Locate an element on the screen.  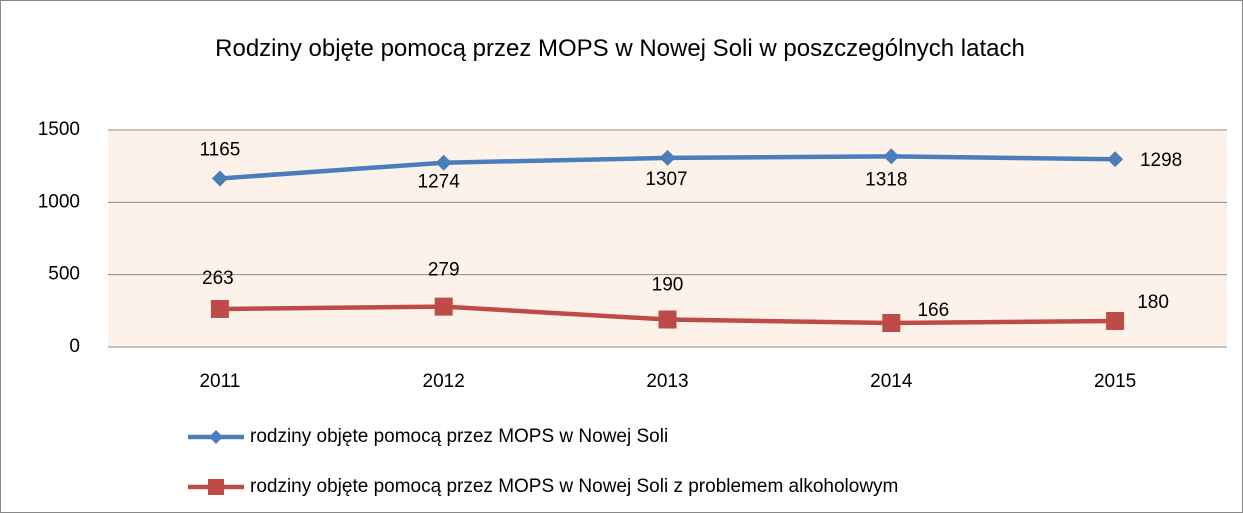
x-tick-label: 2013 is located at coordinates (667, 381).